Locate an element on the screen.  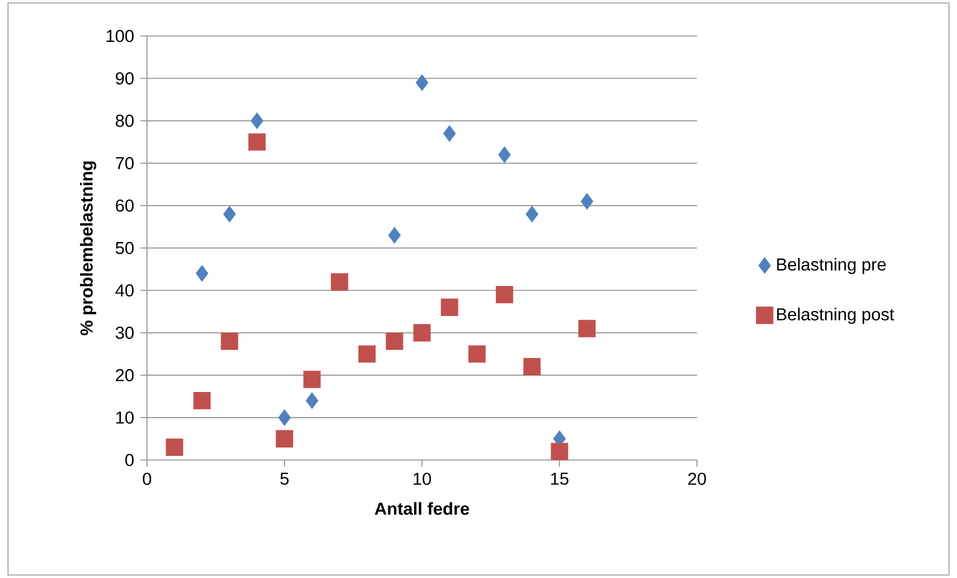
y-tick-label: 20 is located at coordinates (125, 375).